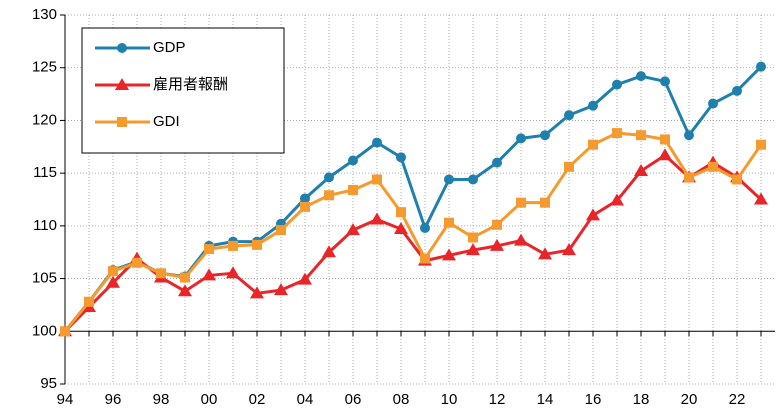  I want to click on y-tick-label: 110, so click(45, 225).